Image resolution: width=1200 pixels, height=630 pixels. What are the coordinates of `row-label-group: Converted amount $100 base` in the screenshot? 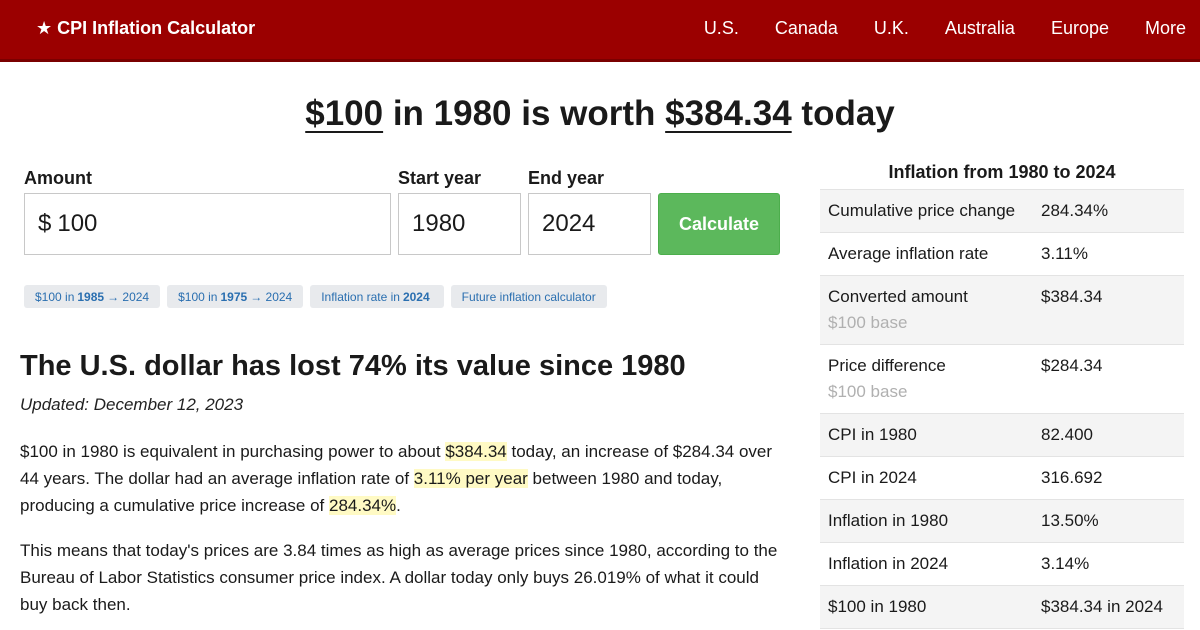 It's located at (926, 310).